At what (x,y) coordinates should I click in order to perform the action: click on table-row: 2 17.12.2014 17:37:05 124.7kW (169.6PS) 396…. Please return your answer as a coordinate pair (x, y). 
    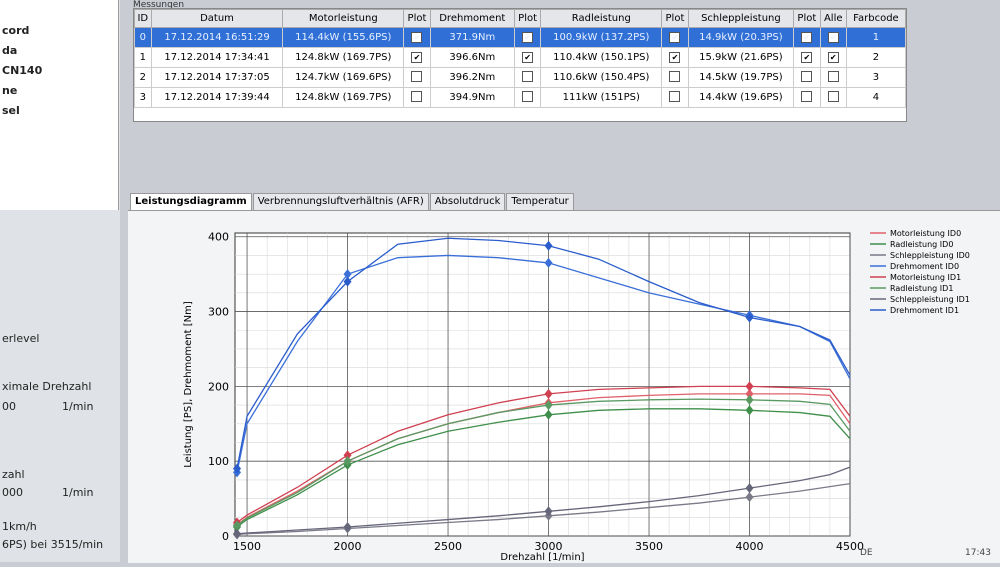
    Looking at the image, I should click on (520, 77).